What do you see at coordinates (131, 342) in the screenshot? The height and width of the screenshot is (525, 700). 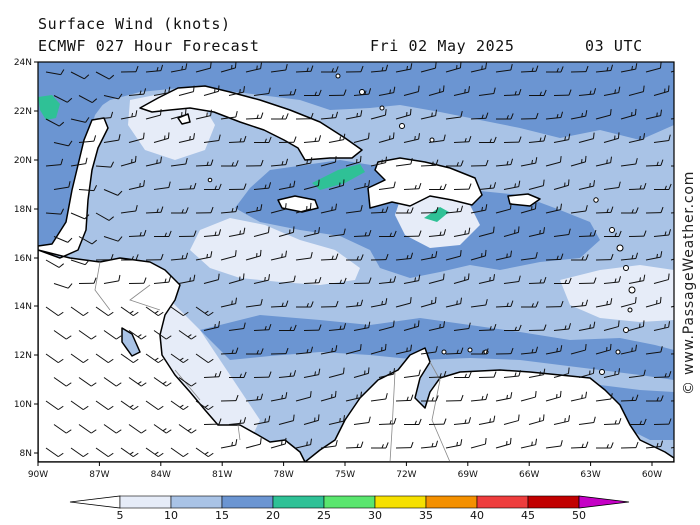 I see `lake-nicaragua` at bounding box center [131, 342].